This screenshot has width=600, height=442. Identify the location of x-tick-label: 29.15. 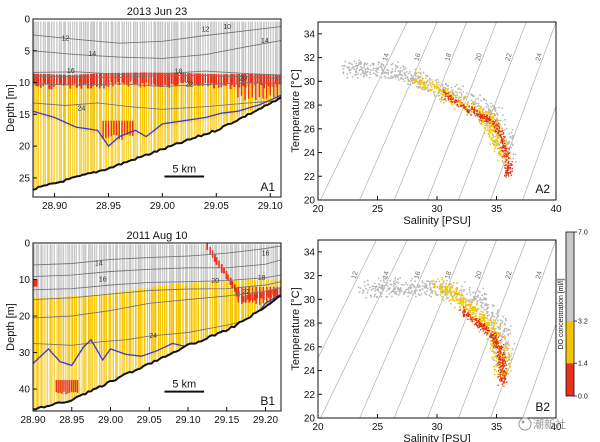
(226, 420).